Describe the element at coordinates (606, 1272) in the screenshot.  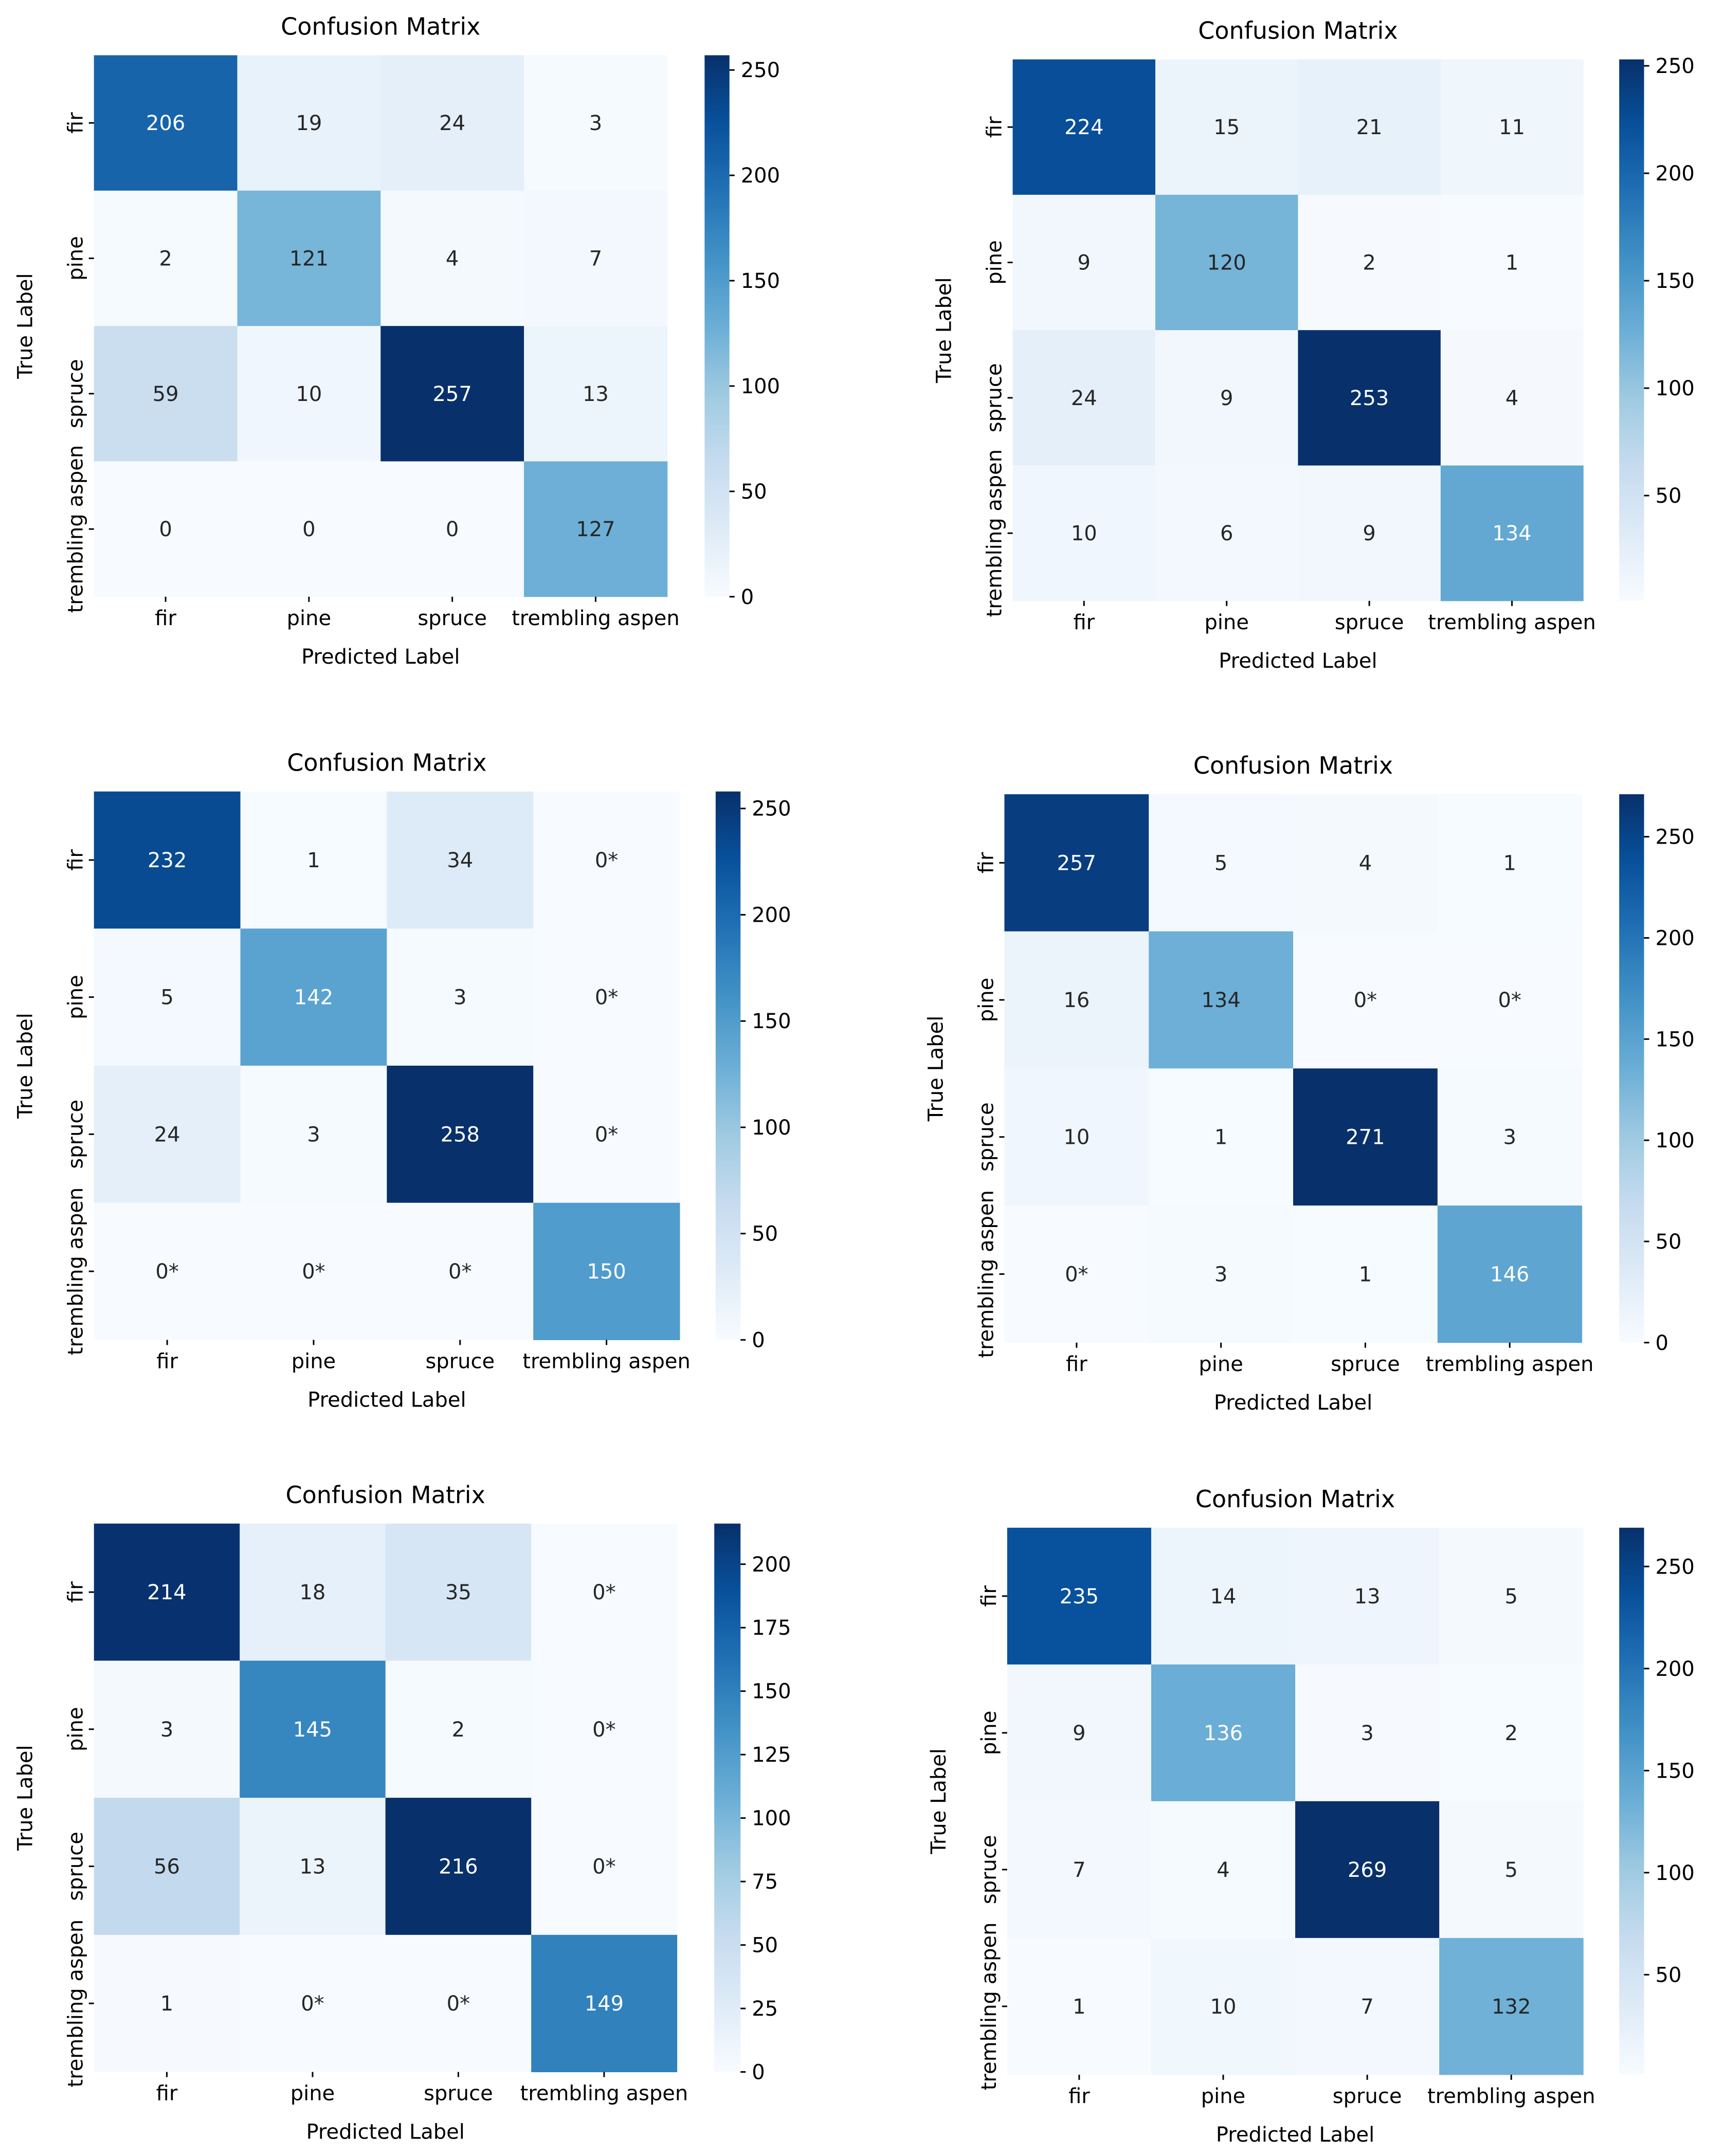
I see `cell-label: 150` at that location.